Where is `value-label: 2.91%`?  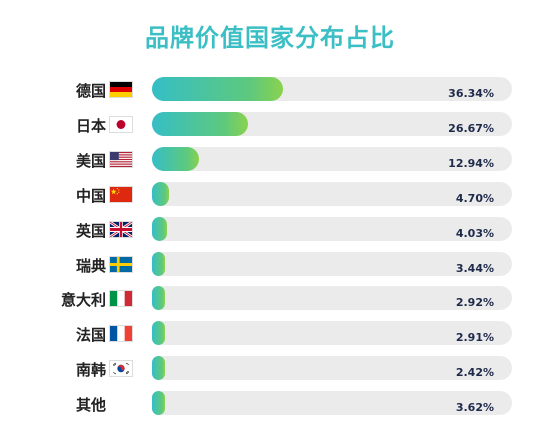 value-label: 2.91% is located at coordinates (474, 338).